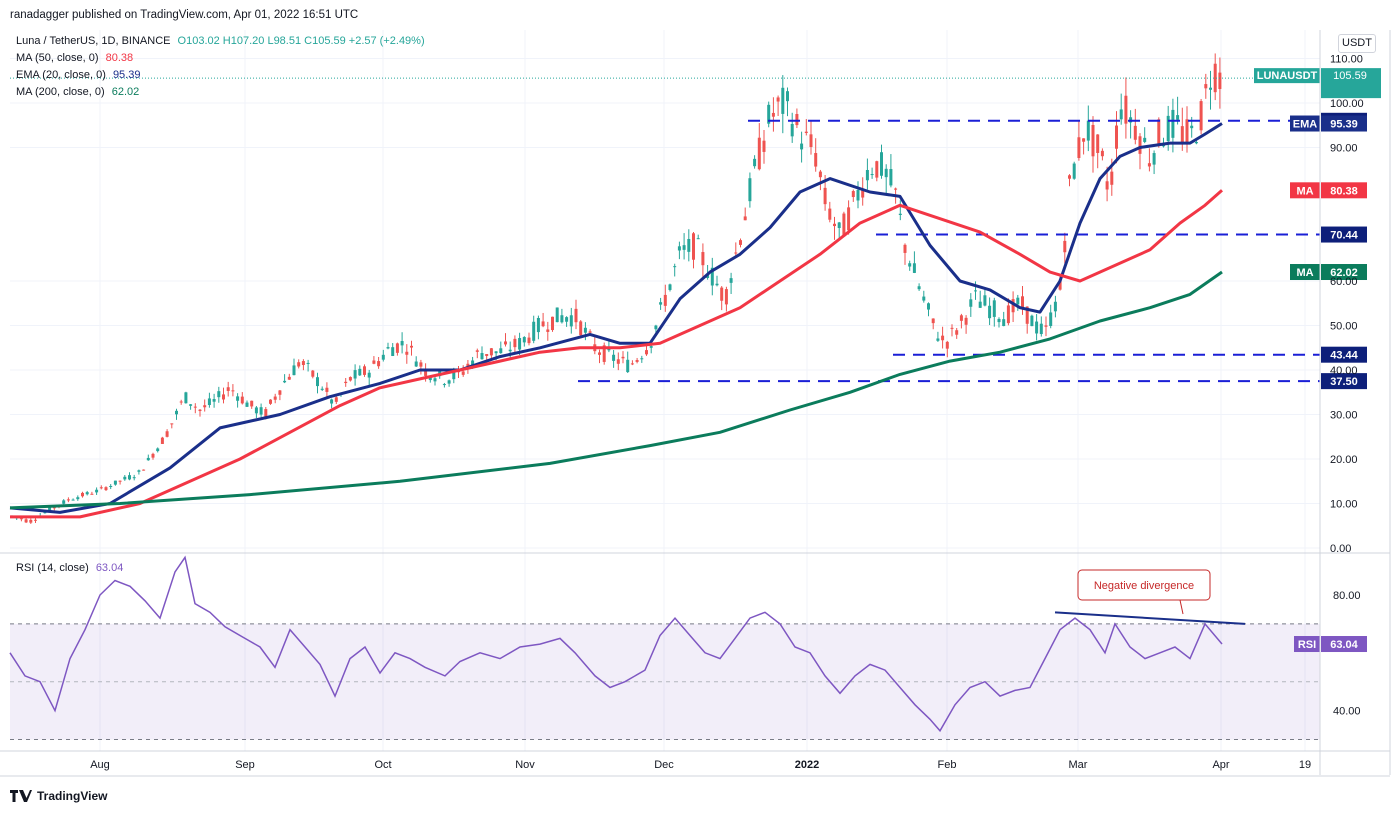 Image resolution: width=1400 pixels, height=813 pixels. What do you see at coordinates (1287, 76) in the screenshot?
I see `symbol-badge-bg` at bounding box center [1287, 76].